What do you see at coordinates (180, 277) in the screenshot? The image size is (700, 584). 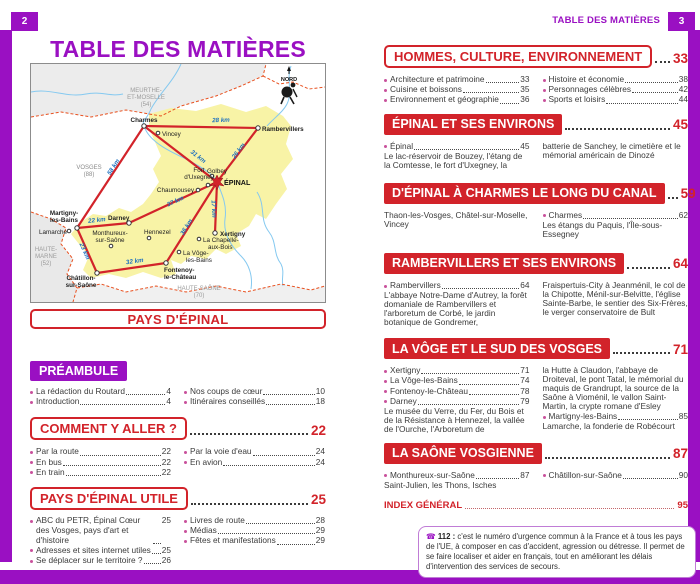 I see `label-fontenoy-2: le-Château` at bounding box center [180, 277].